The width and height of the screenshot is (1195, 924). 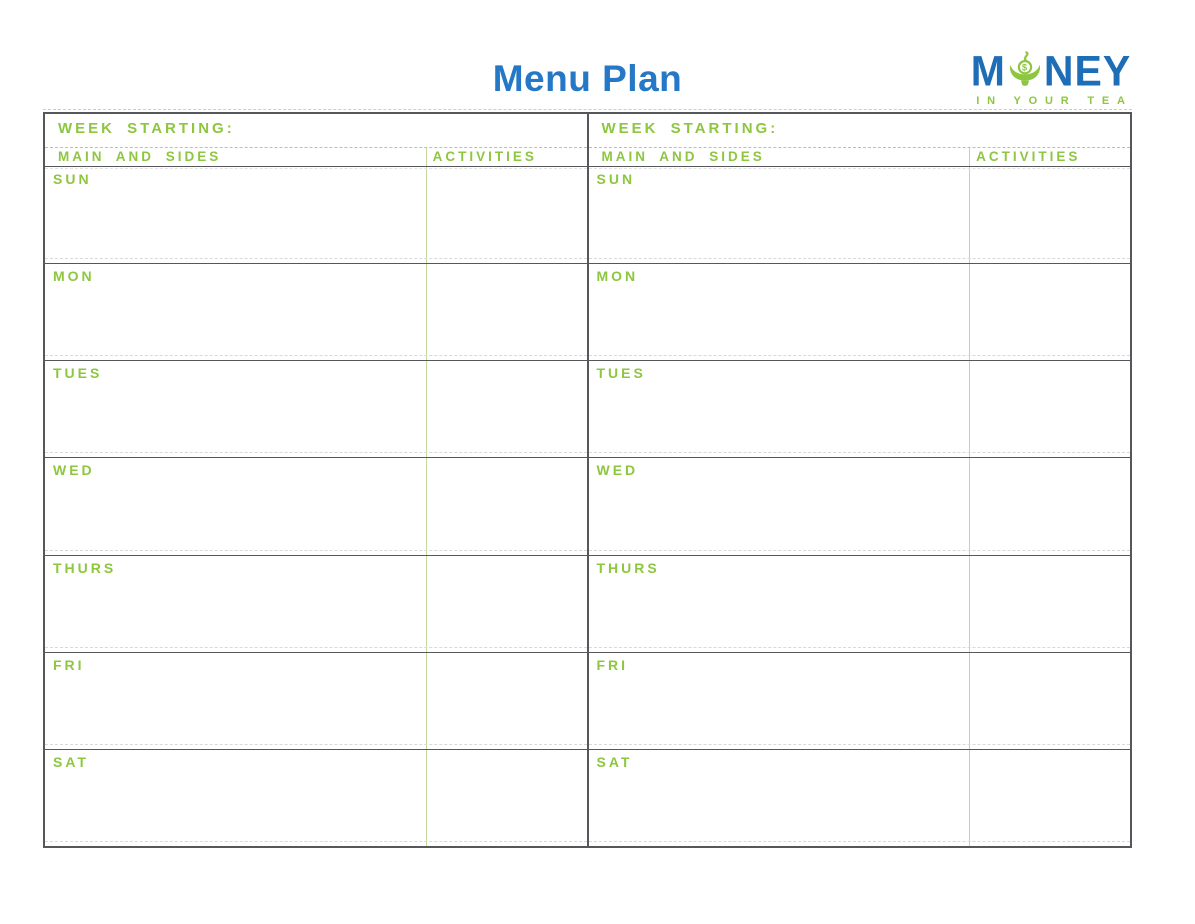 What do you see at coordinates (587, 78) in the screenshot?
I see `page-title: Menu Plan` at bounding box center [587, 78].